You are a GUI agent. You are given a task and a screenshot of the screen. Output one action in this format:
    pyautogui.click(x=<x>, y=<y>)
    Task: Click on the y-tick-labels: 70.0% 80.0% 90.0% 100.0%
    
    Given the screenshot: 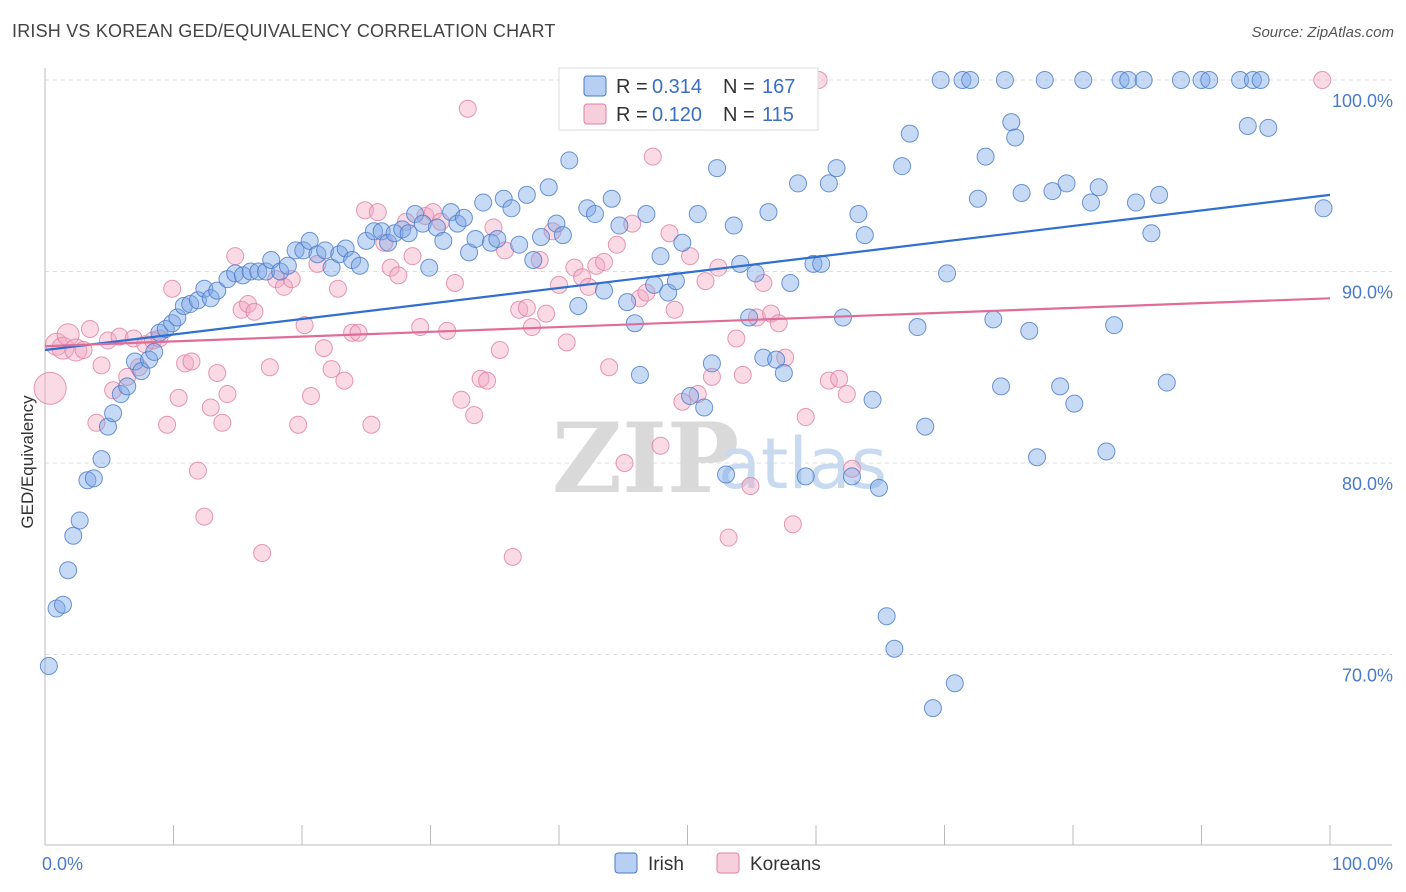 What is the action you would take?
    pyautogui.click(x=1362, y=388)
    